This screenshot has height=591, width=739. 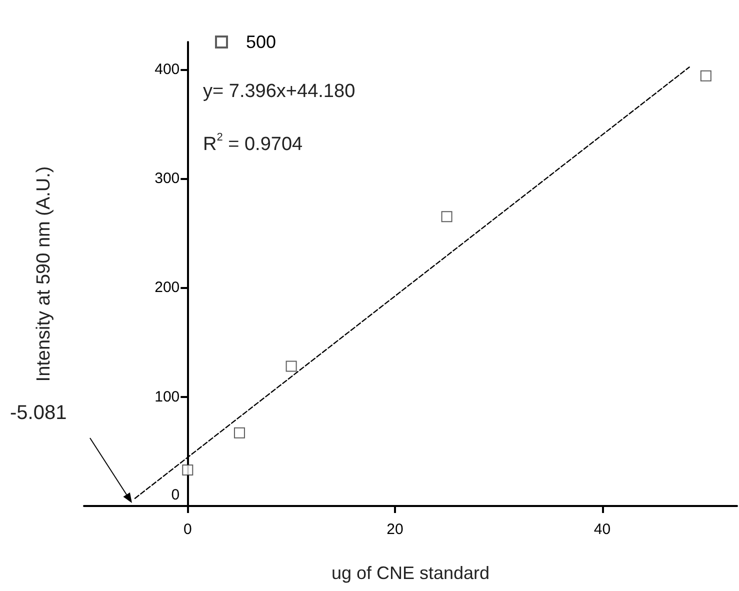 What do you see at coordinates (167, 287) in the screenshot?
I see `y-tick-label: 200` at bounding box center [167, 287].